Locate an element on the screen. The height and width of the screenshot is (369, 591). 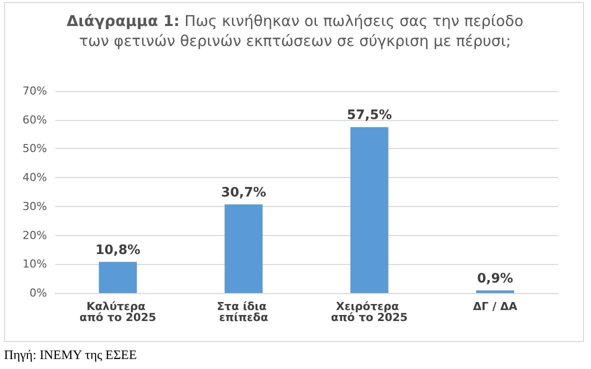
data-label: 10,8% is located at coordinates (117, 250).